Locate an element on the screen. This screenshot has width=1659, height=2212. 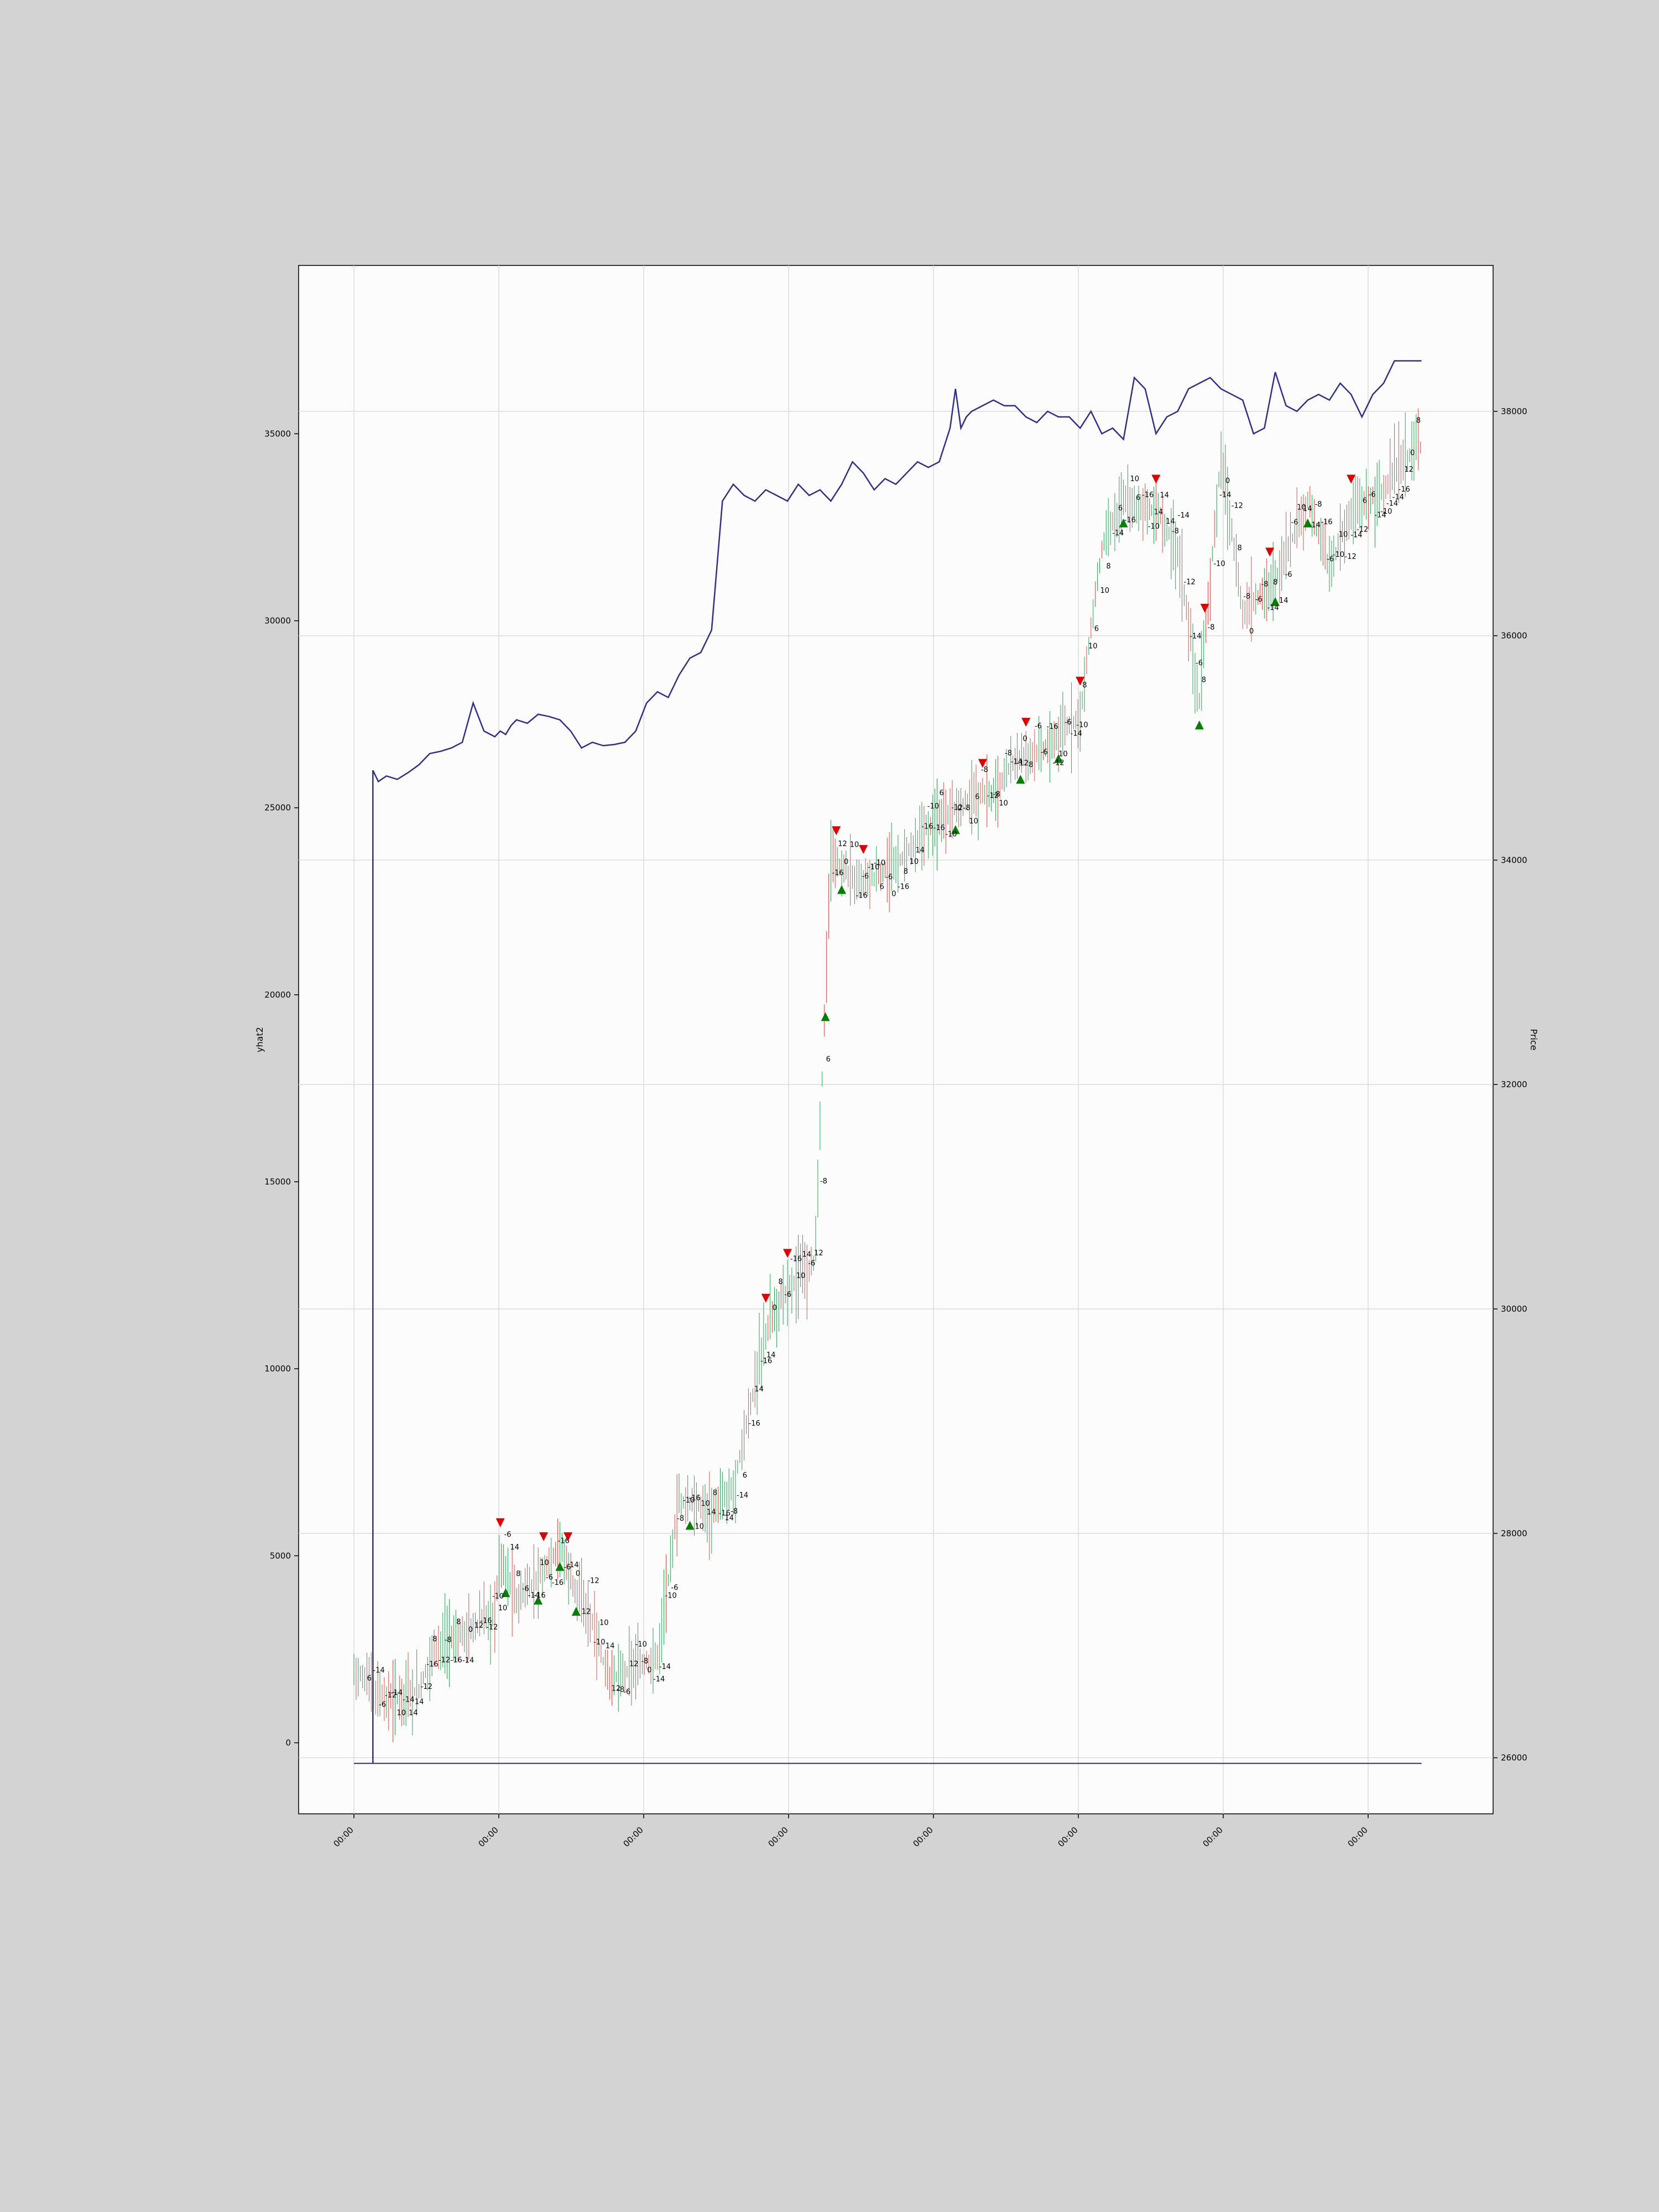
left-tick-label: 20000 is located at coordinates (277, 995).